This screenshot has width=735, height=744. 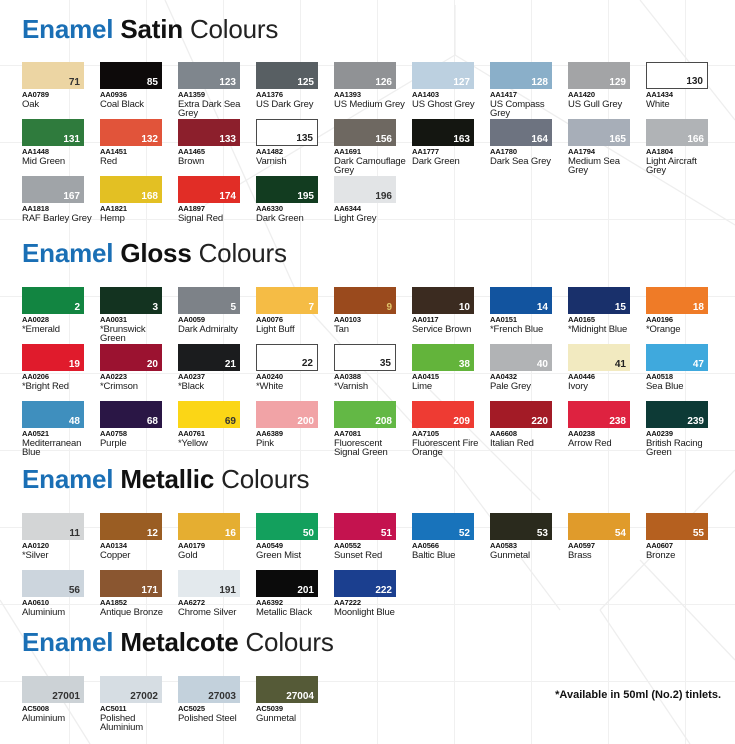 What do you see at coordinates (443, 526) in the screenshot?
I see `colour-swatch: 52` at bounding box center [443, 526].